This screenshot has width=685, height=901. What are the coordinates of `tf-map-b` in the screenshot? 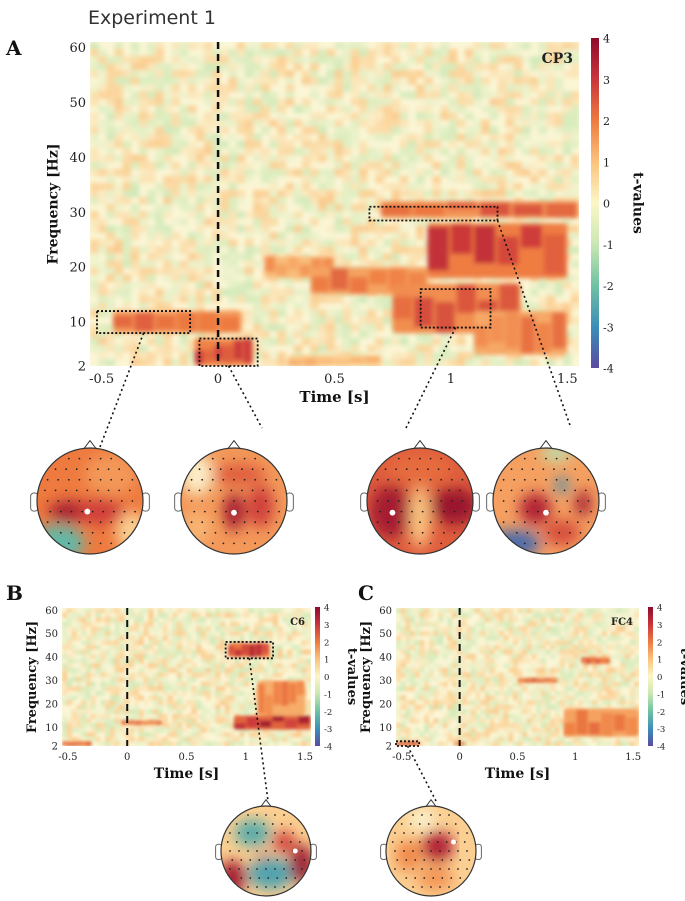 It's located at (186, 677).